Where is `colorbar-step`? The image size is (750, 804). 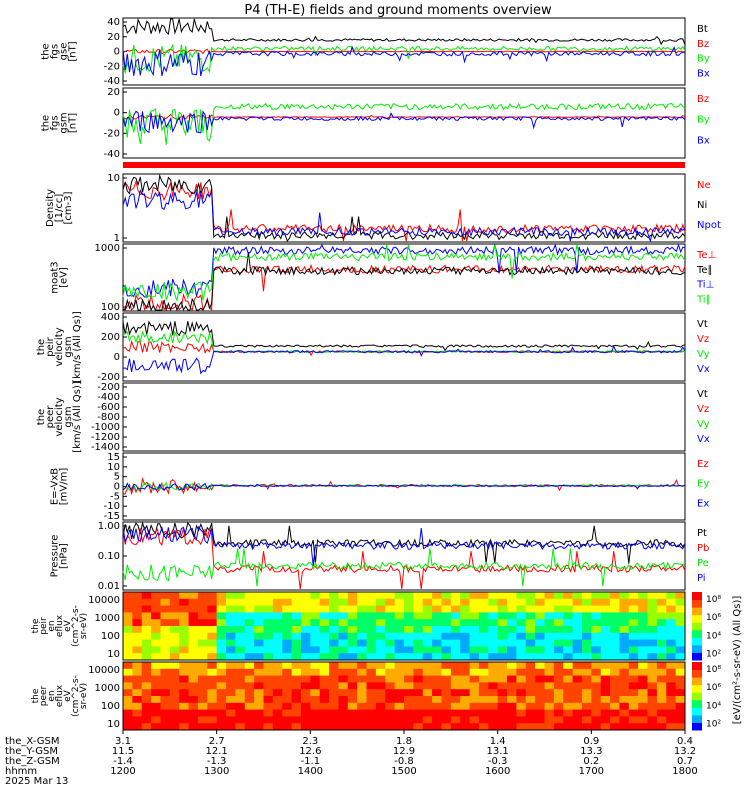
colorbar-step is located at coordinates (697, 626).